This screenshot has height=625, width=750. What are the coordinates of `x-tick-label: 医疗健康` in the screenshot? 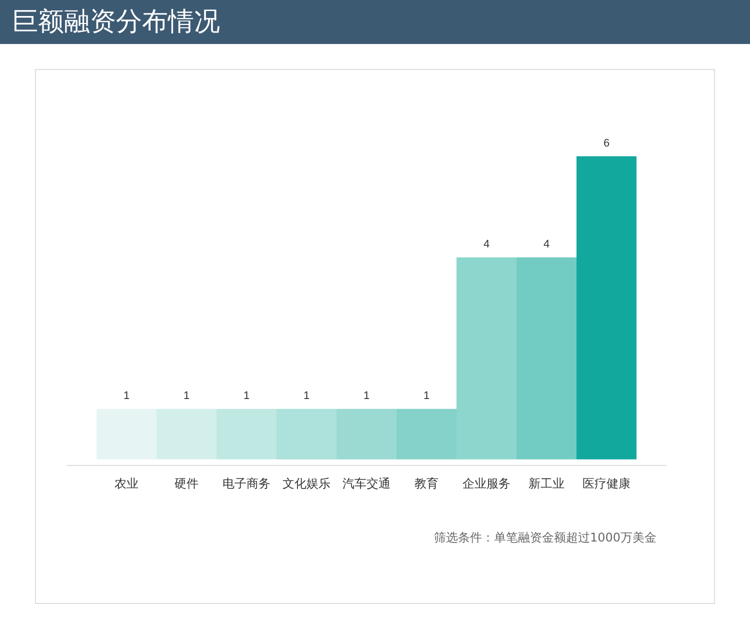 It's located at (606, 483).